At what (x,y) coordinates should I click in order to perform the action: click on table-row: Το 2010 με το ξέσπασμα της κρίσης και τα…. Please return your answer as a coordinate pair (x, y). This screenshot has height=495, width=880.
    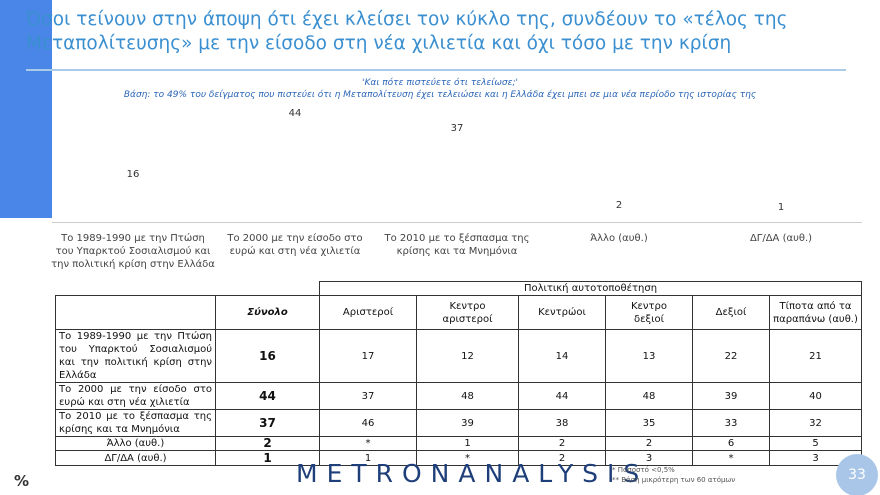
    Looking at the image, I should click on (458, 423).